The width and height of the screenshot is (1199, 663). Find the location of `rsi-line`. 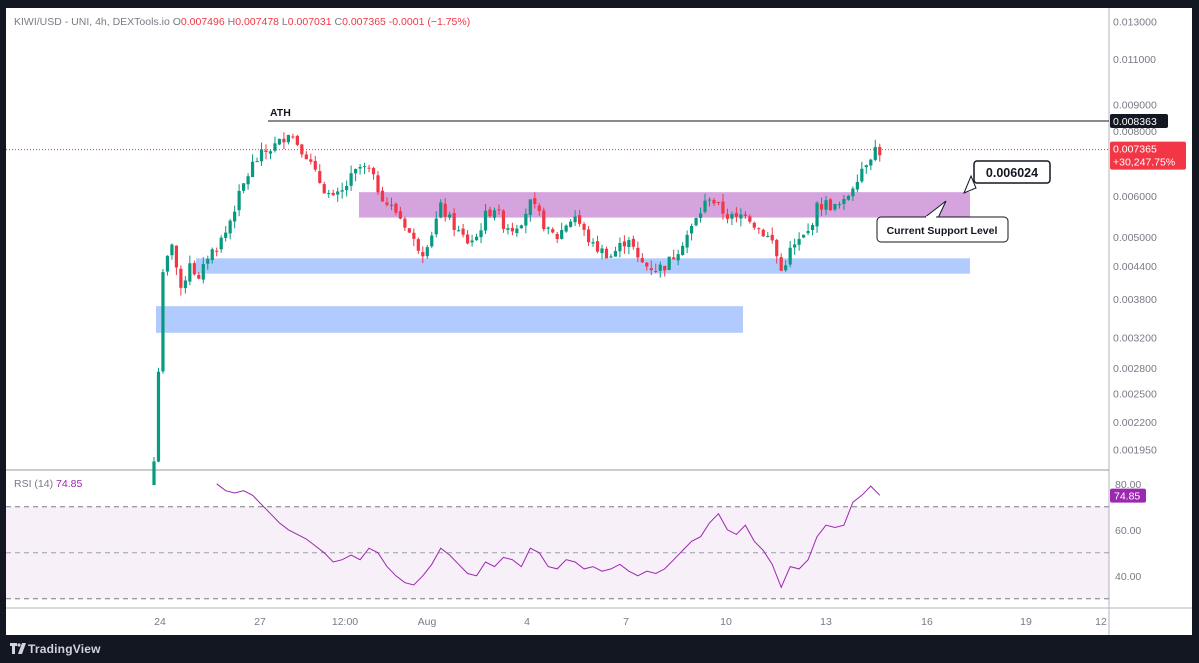

rsi-line is located at coordinates (548, 536).